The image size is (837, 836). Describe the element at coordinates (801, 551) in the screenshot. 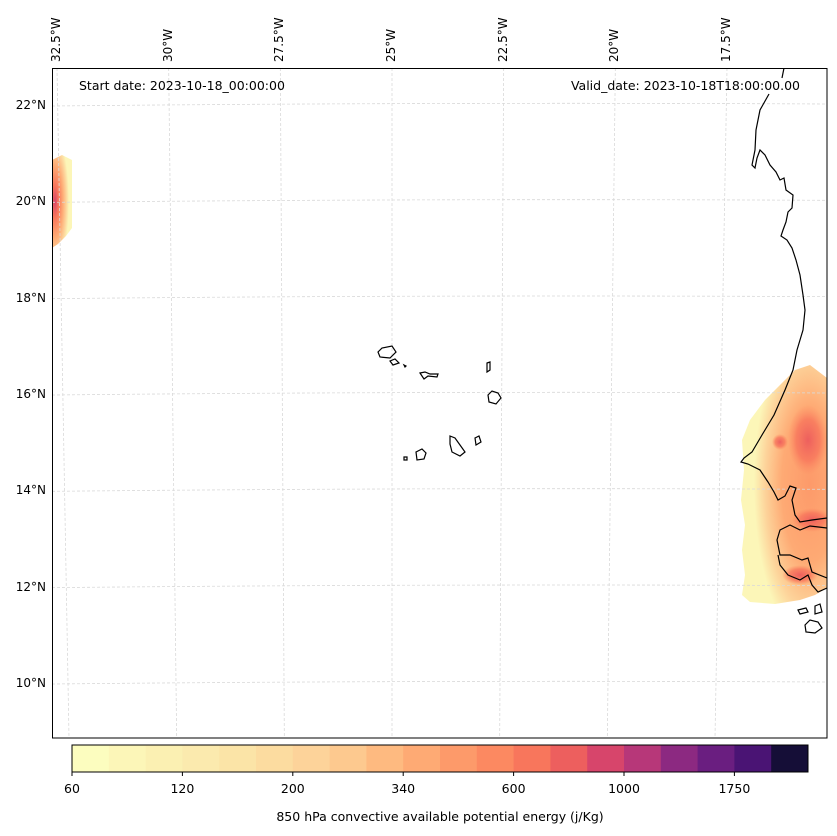

I see `coastline-gambia-south` at that location.